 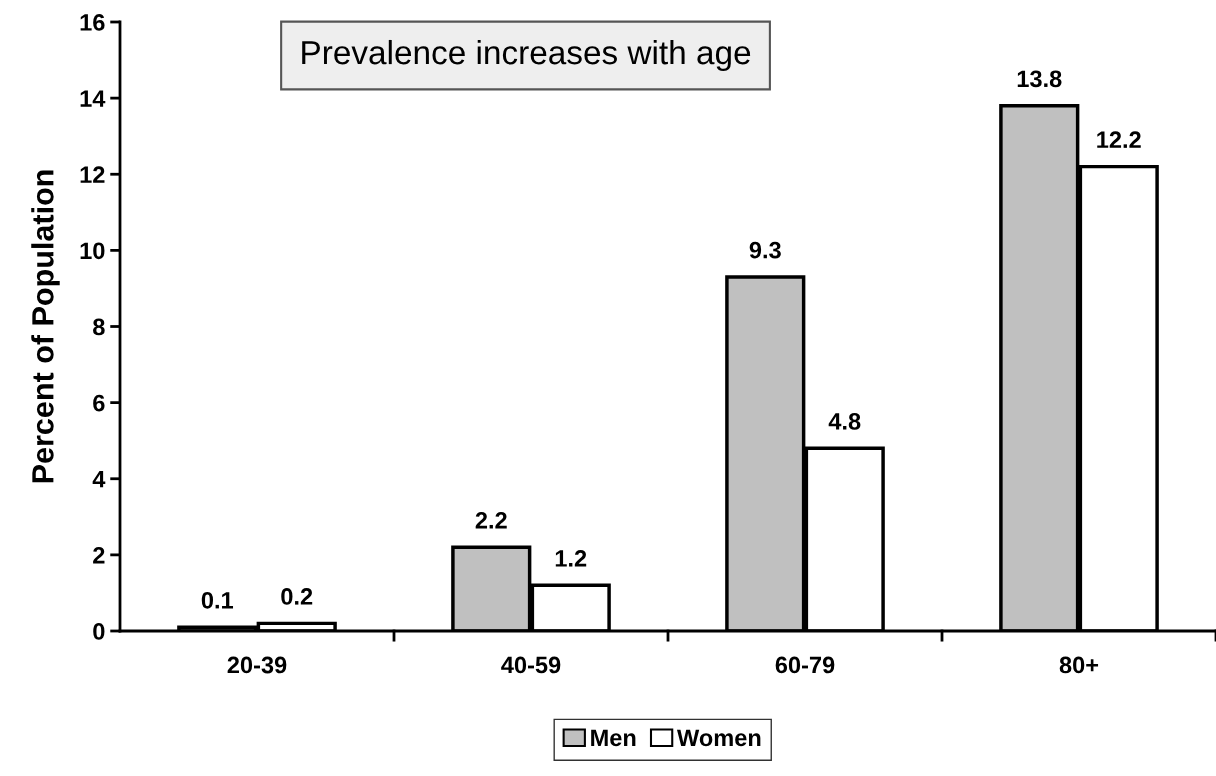 What do you see at coordinates (526, 55) in the screenshot?
I see `text: Prevalence increases with age` at bounding box center [526, 55].